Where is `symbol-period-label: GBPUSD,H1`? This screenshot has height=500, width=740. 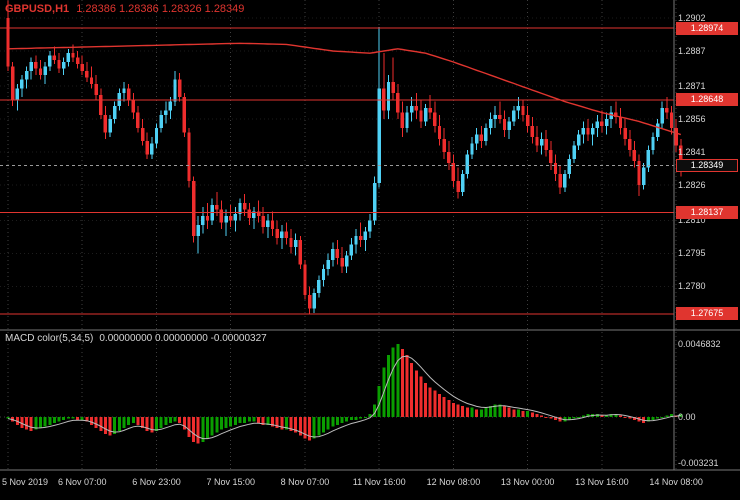
symbol-period-label: GBPUSD,H1 is located at coordinates (37, 9).